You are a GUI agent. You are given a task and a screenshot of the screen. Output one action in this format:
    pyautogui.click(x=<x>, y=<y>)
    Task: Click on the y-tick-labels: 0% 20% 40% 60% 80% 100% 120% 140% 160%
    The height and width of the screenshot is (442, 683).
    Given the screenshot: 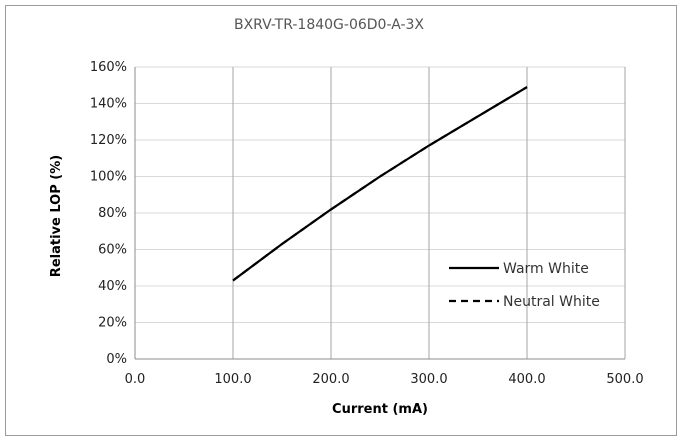 What is the action you would take?
    pyautogui.click(x=108, y=213)
    